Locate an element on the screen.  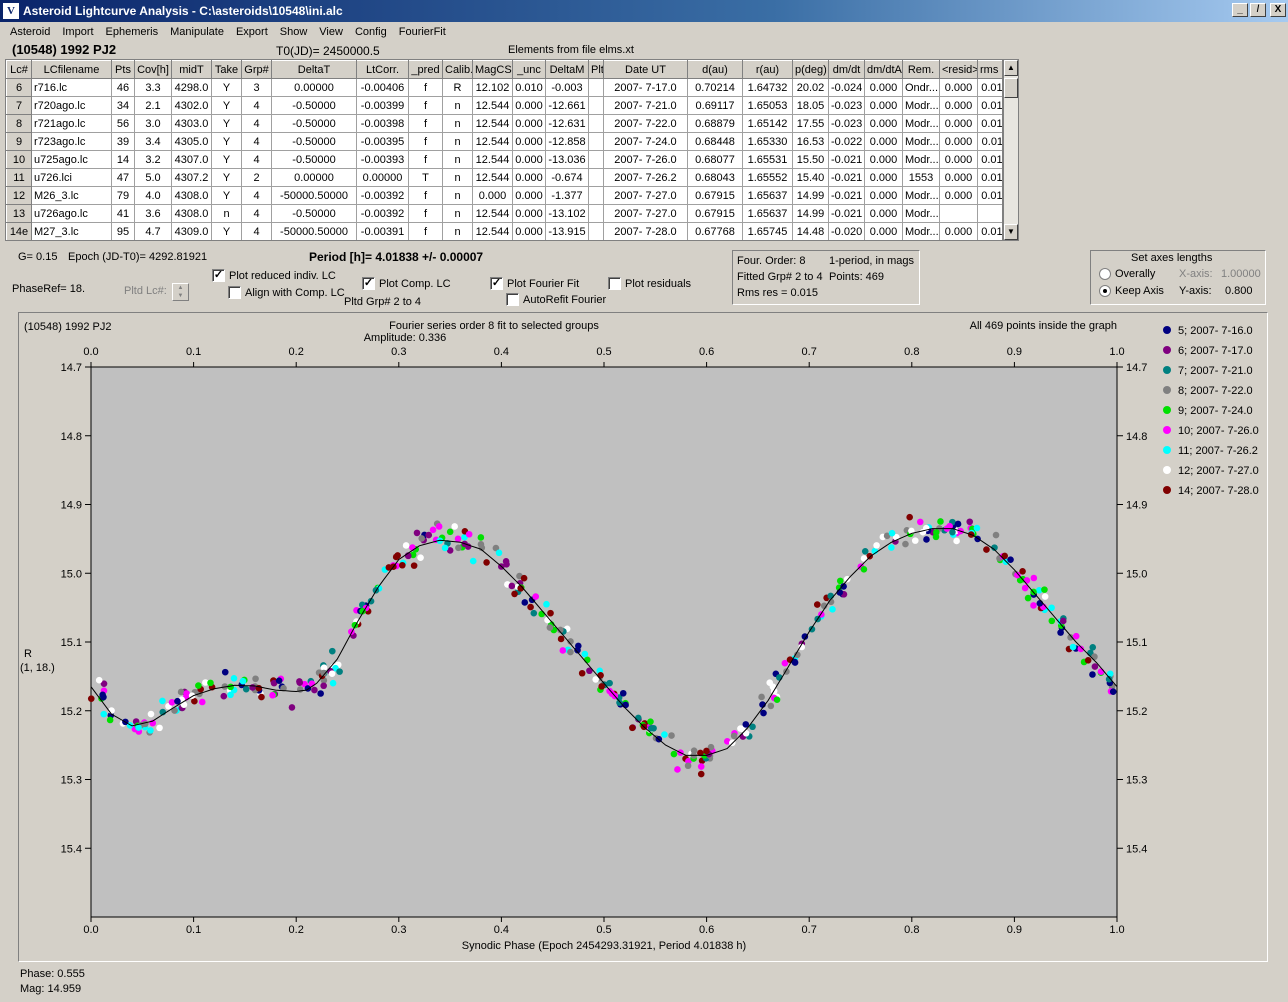
table-cell: 4308.0 is located at coordinates (191, 195).